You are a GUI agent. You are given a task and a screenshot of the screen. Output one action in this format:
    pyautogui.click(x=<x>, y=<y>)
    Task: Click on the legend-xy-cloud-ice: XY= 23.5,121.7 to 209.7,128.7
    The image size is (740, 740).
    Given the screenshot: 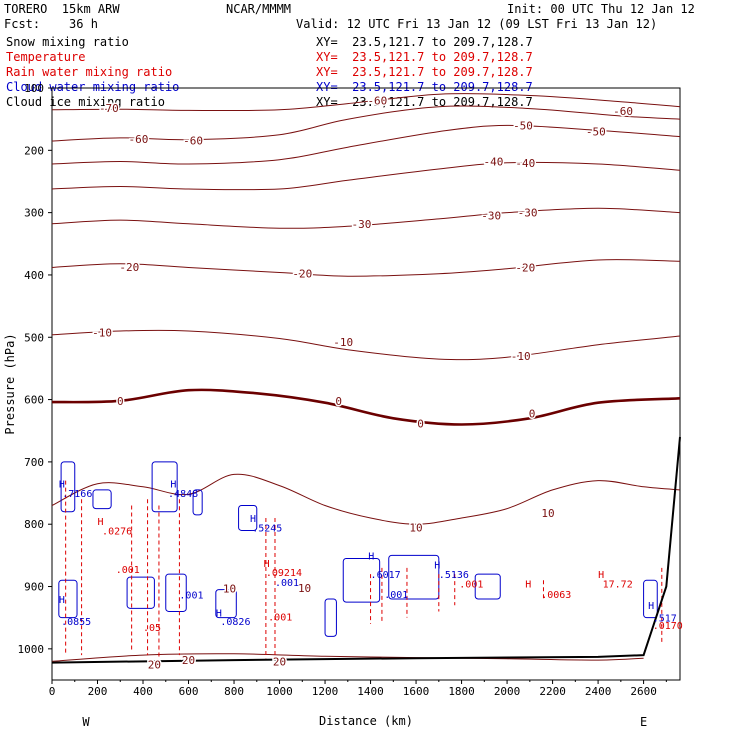 What is the action you would take?
    pyautogui.click(x=424, y=102)
    